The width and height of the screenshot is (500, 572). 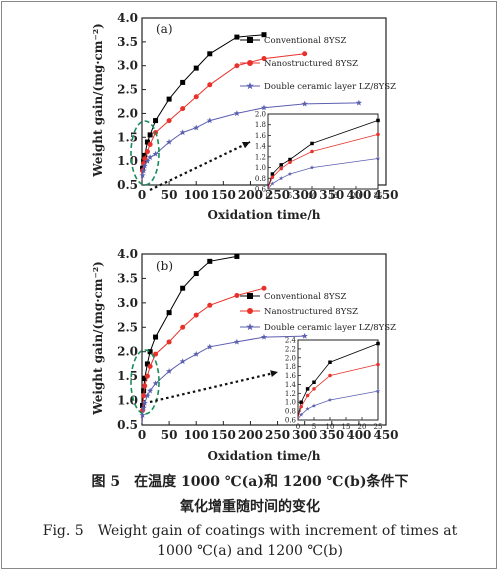 What do you see at coordinates (291, 385) in the screenshot?
I see `inset-y-tick-label: 1.4` at bounding box center [291, 385].